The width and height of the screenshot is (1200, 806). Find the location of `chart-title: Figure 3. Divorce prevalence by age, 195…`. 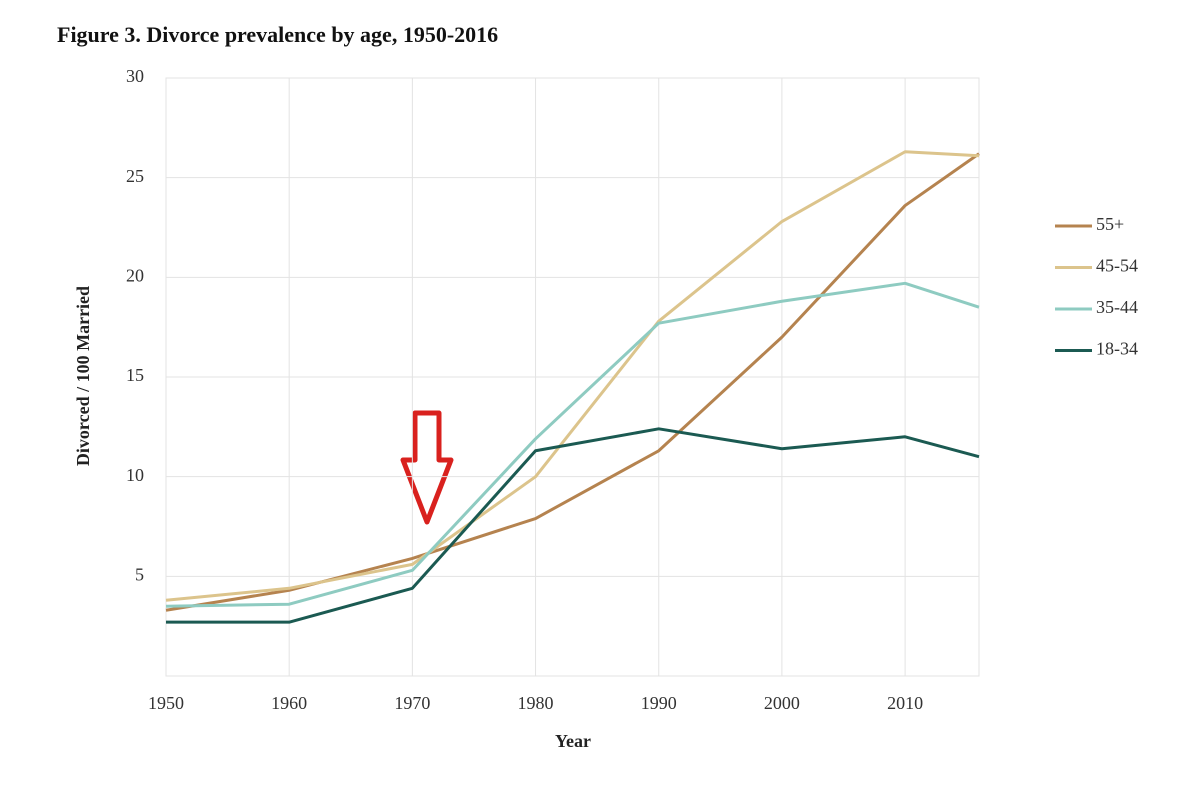

chart-title: Figure 3. Divorce prevalence by age, 195… is located at coordinates (277, 34).